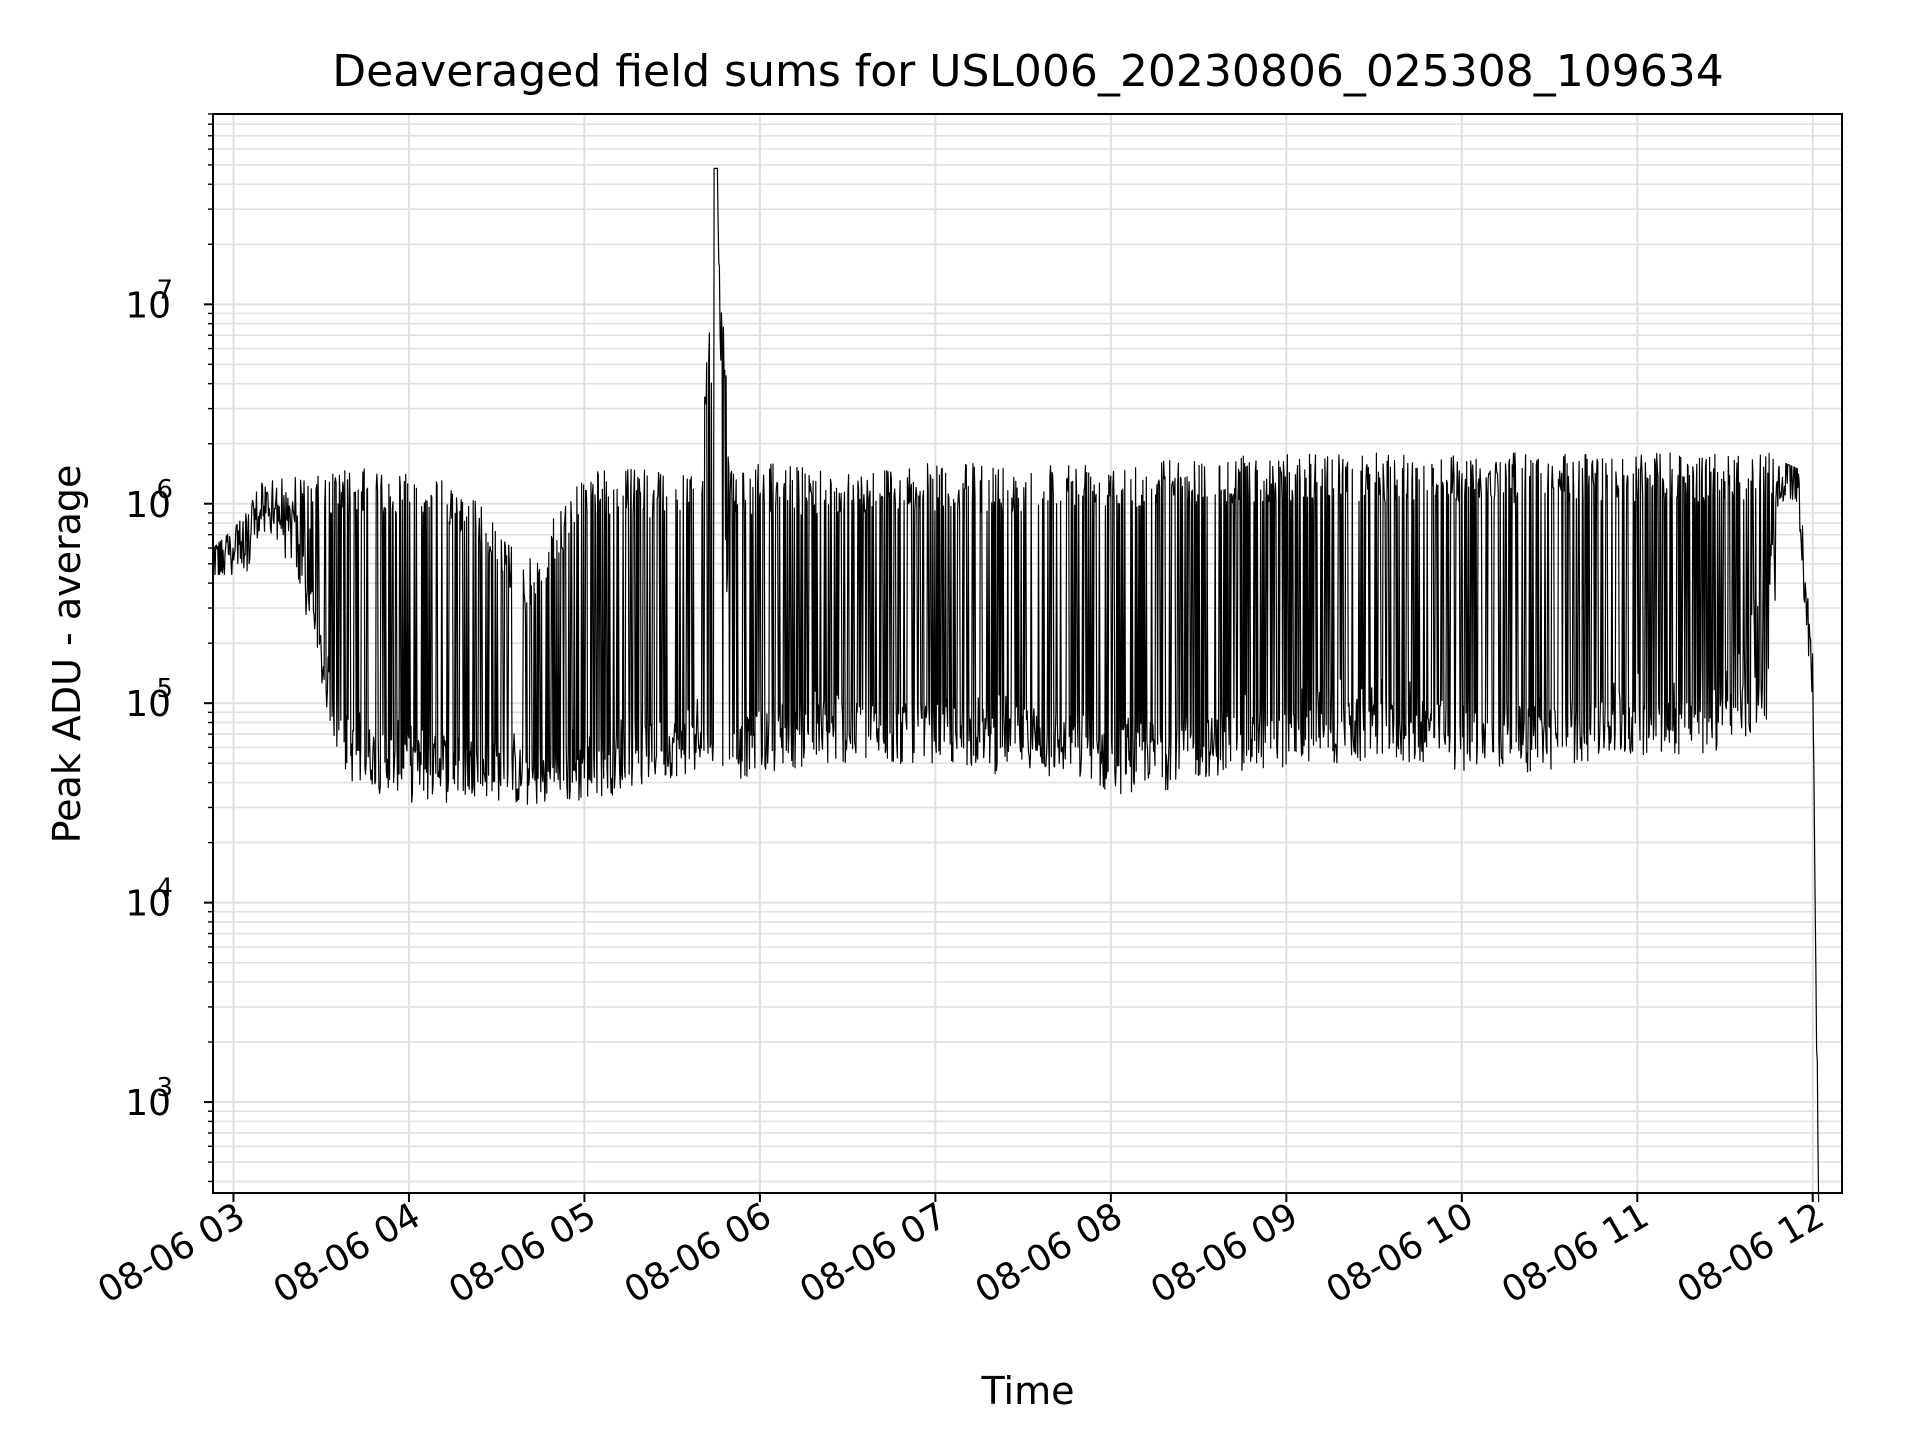 Image resolution: width=1920 pixels, height=1440 pixels. Describe the element at coordinates (171, 1253) in the screenshot. I see `x-tick-label: 08-06 03` at that location.